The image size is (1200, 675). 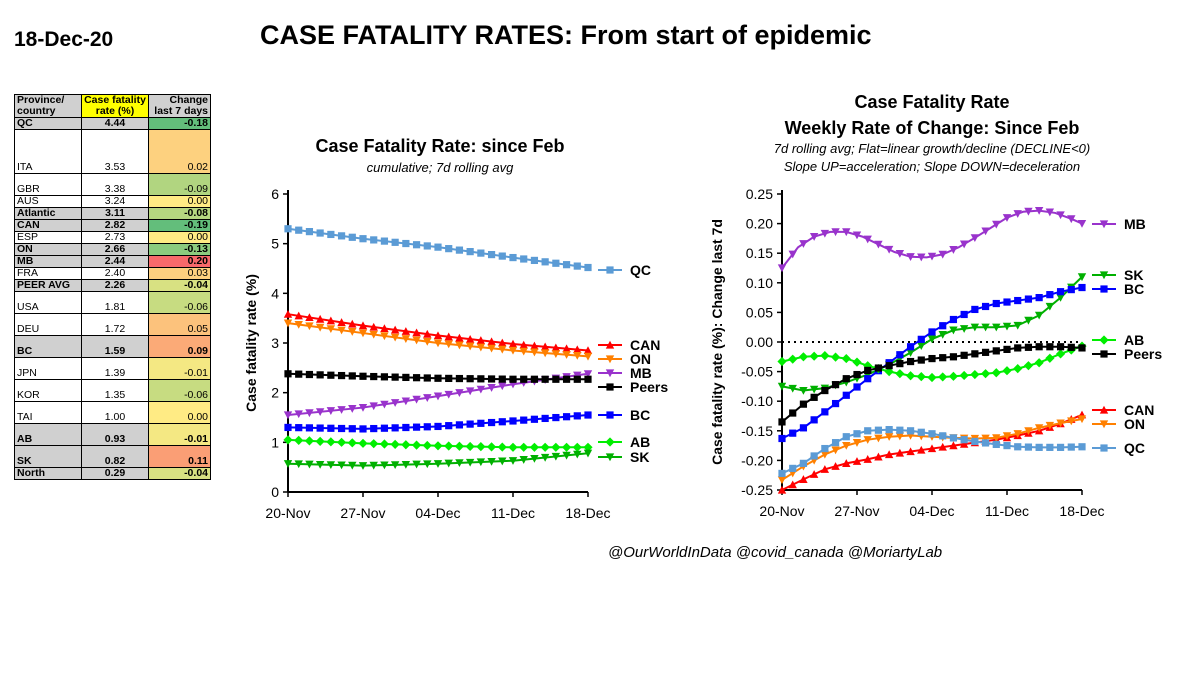 I want to click on x-tick-label: 20-Nov, so click(x=287, y=513).